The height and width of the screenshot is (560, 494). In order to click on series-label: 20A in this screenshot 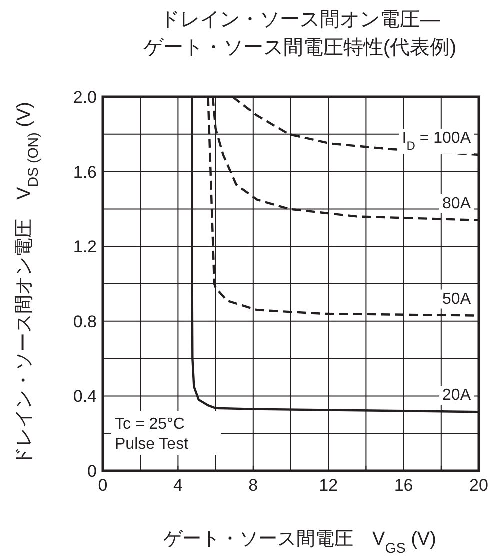, I will do `click(457, 395)`.